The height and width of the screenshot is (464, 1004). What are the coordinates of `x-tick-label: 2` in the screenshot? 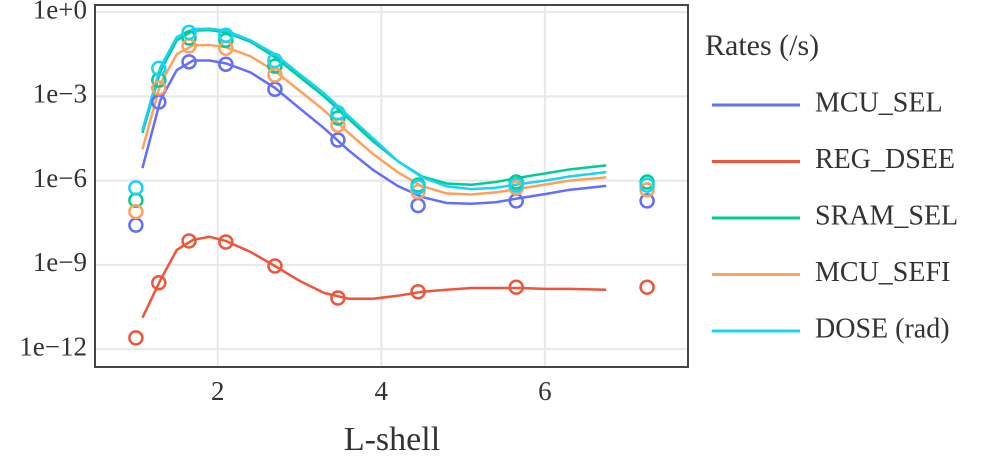 It's located at (218, 391).